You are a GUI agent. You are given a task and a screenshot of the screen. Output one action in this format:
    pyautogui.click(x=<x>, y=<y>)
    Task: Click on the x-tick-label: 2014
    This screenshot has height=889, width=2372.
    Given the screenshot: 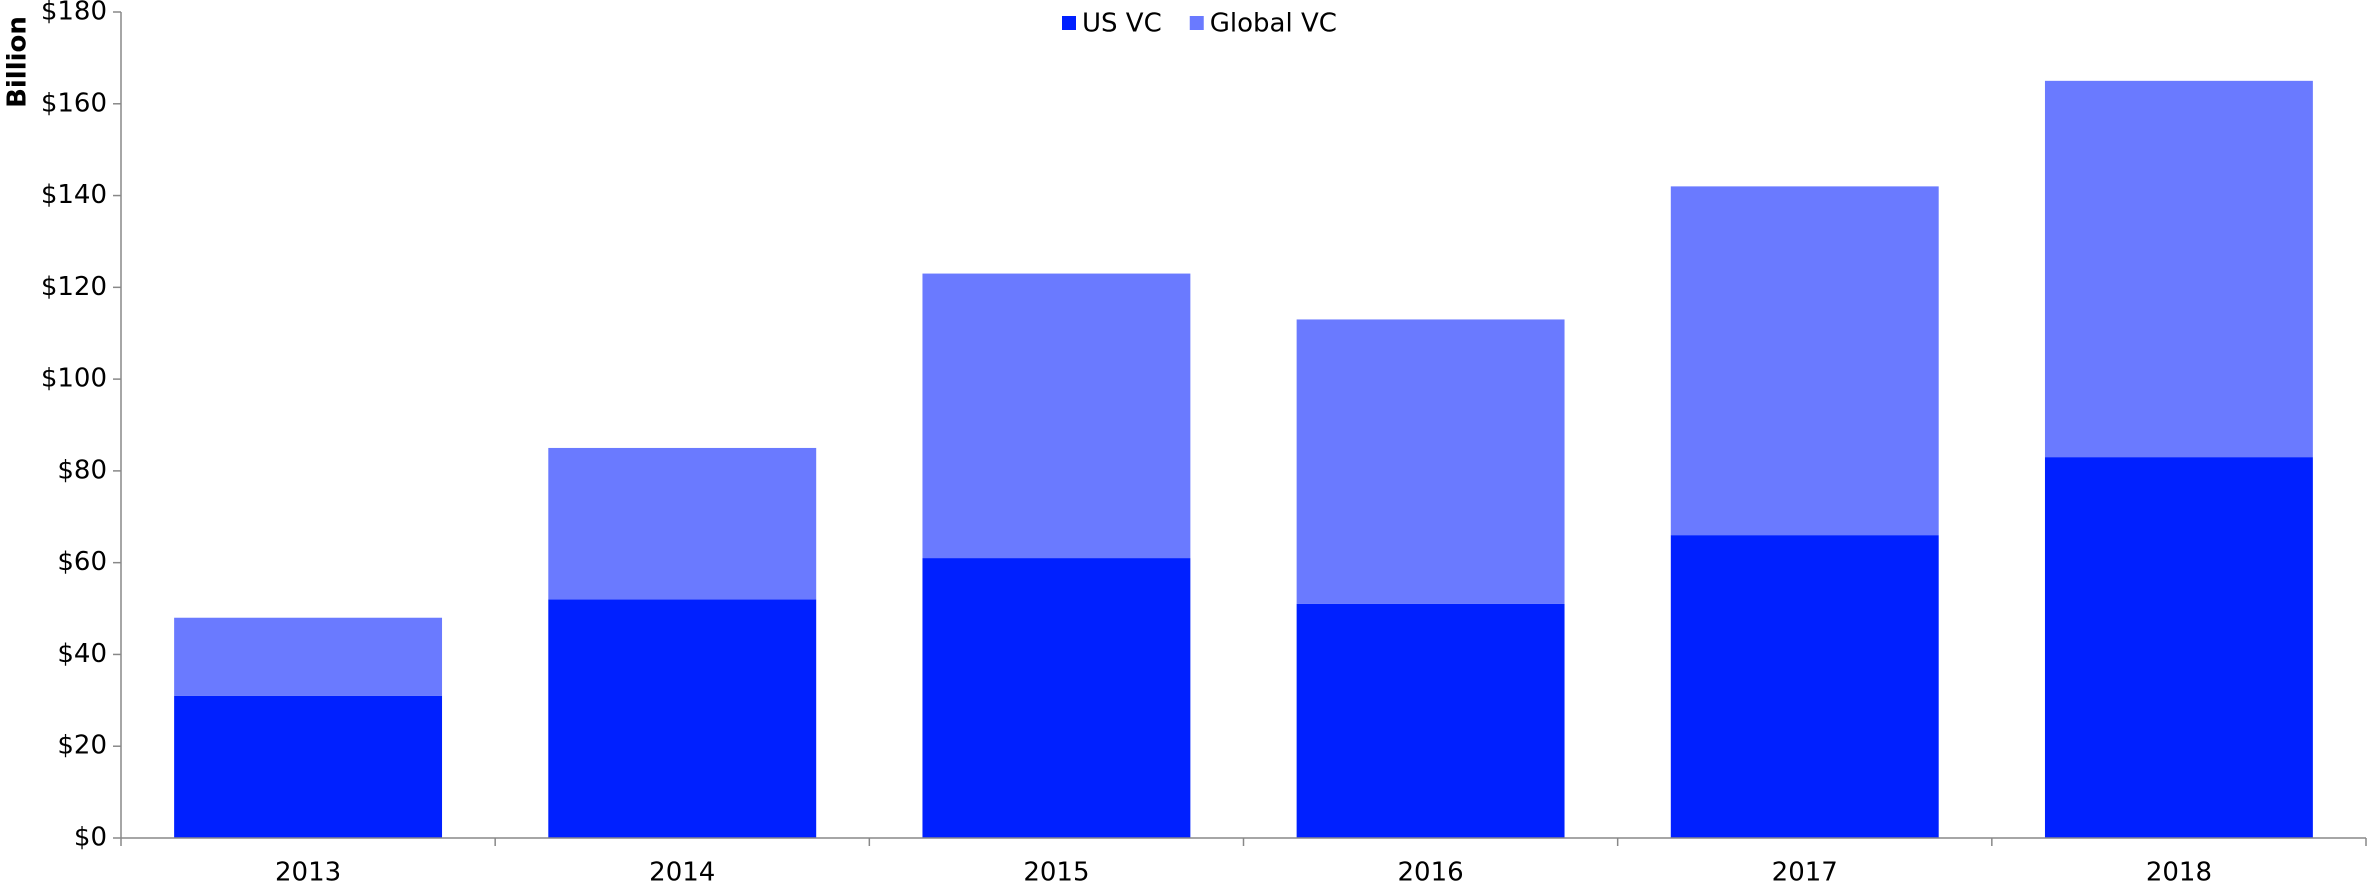 What is the action you would take?
    pyautogui.click(x=682, y=873)
    